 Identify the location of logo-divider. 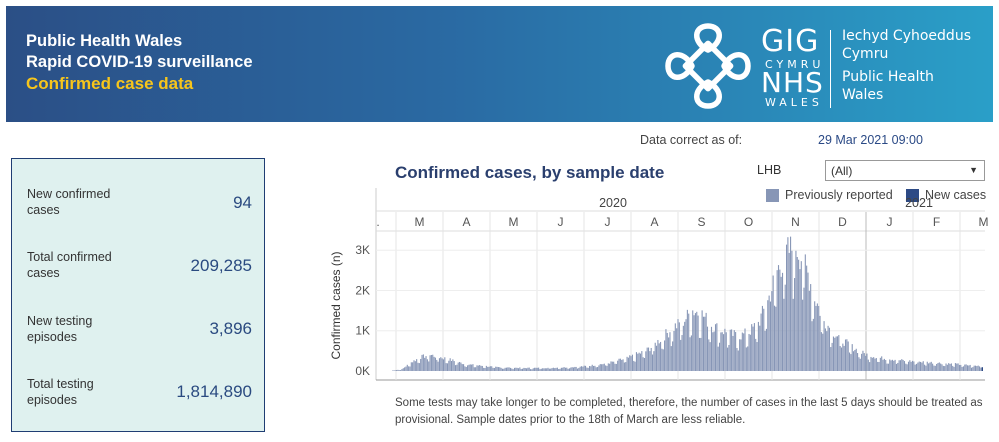
(830, 69).